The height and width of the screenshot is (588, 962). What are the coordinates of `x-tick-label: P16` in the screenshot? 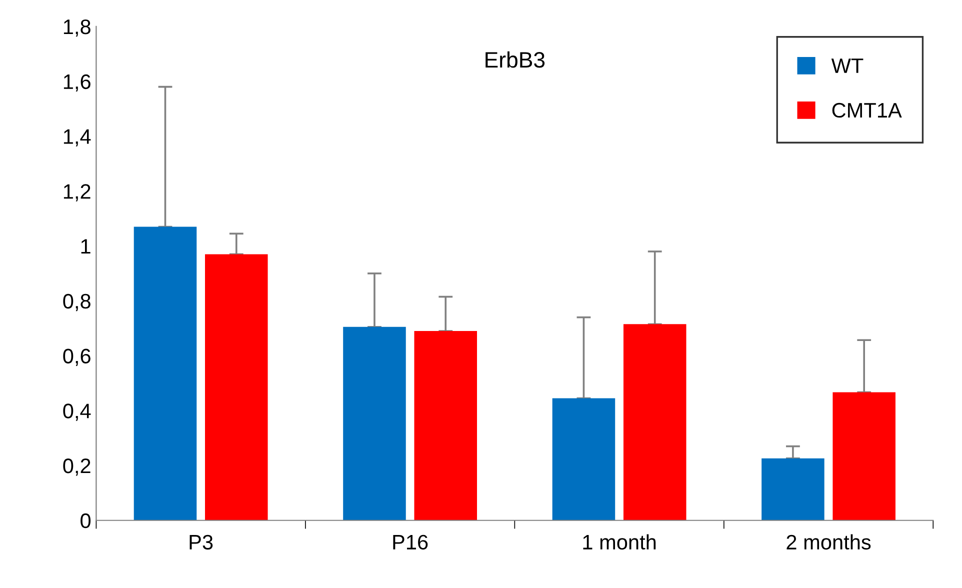 It's located at (410, 542).